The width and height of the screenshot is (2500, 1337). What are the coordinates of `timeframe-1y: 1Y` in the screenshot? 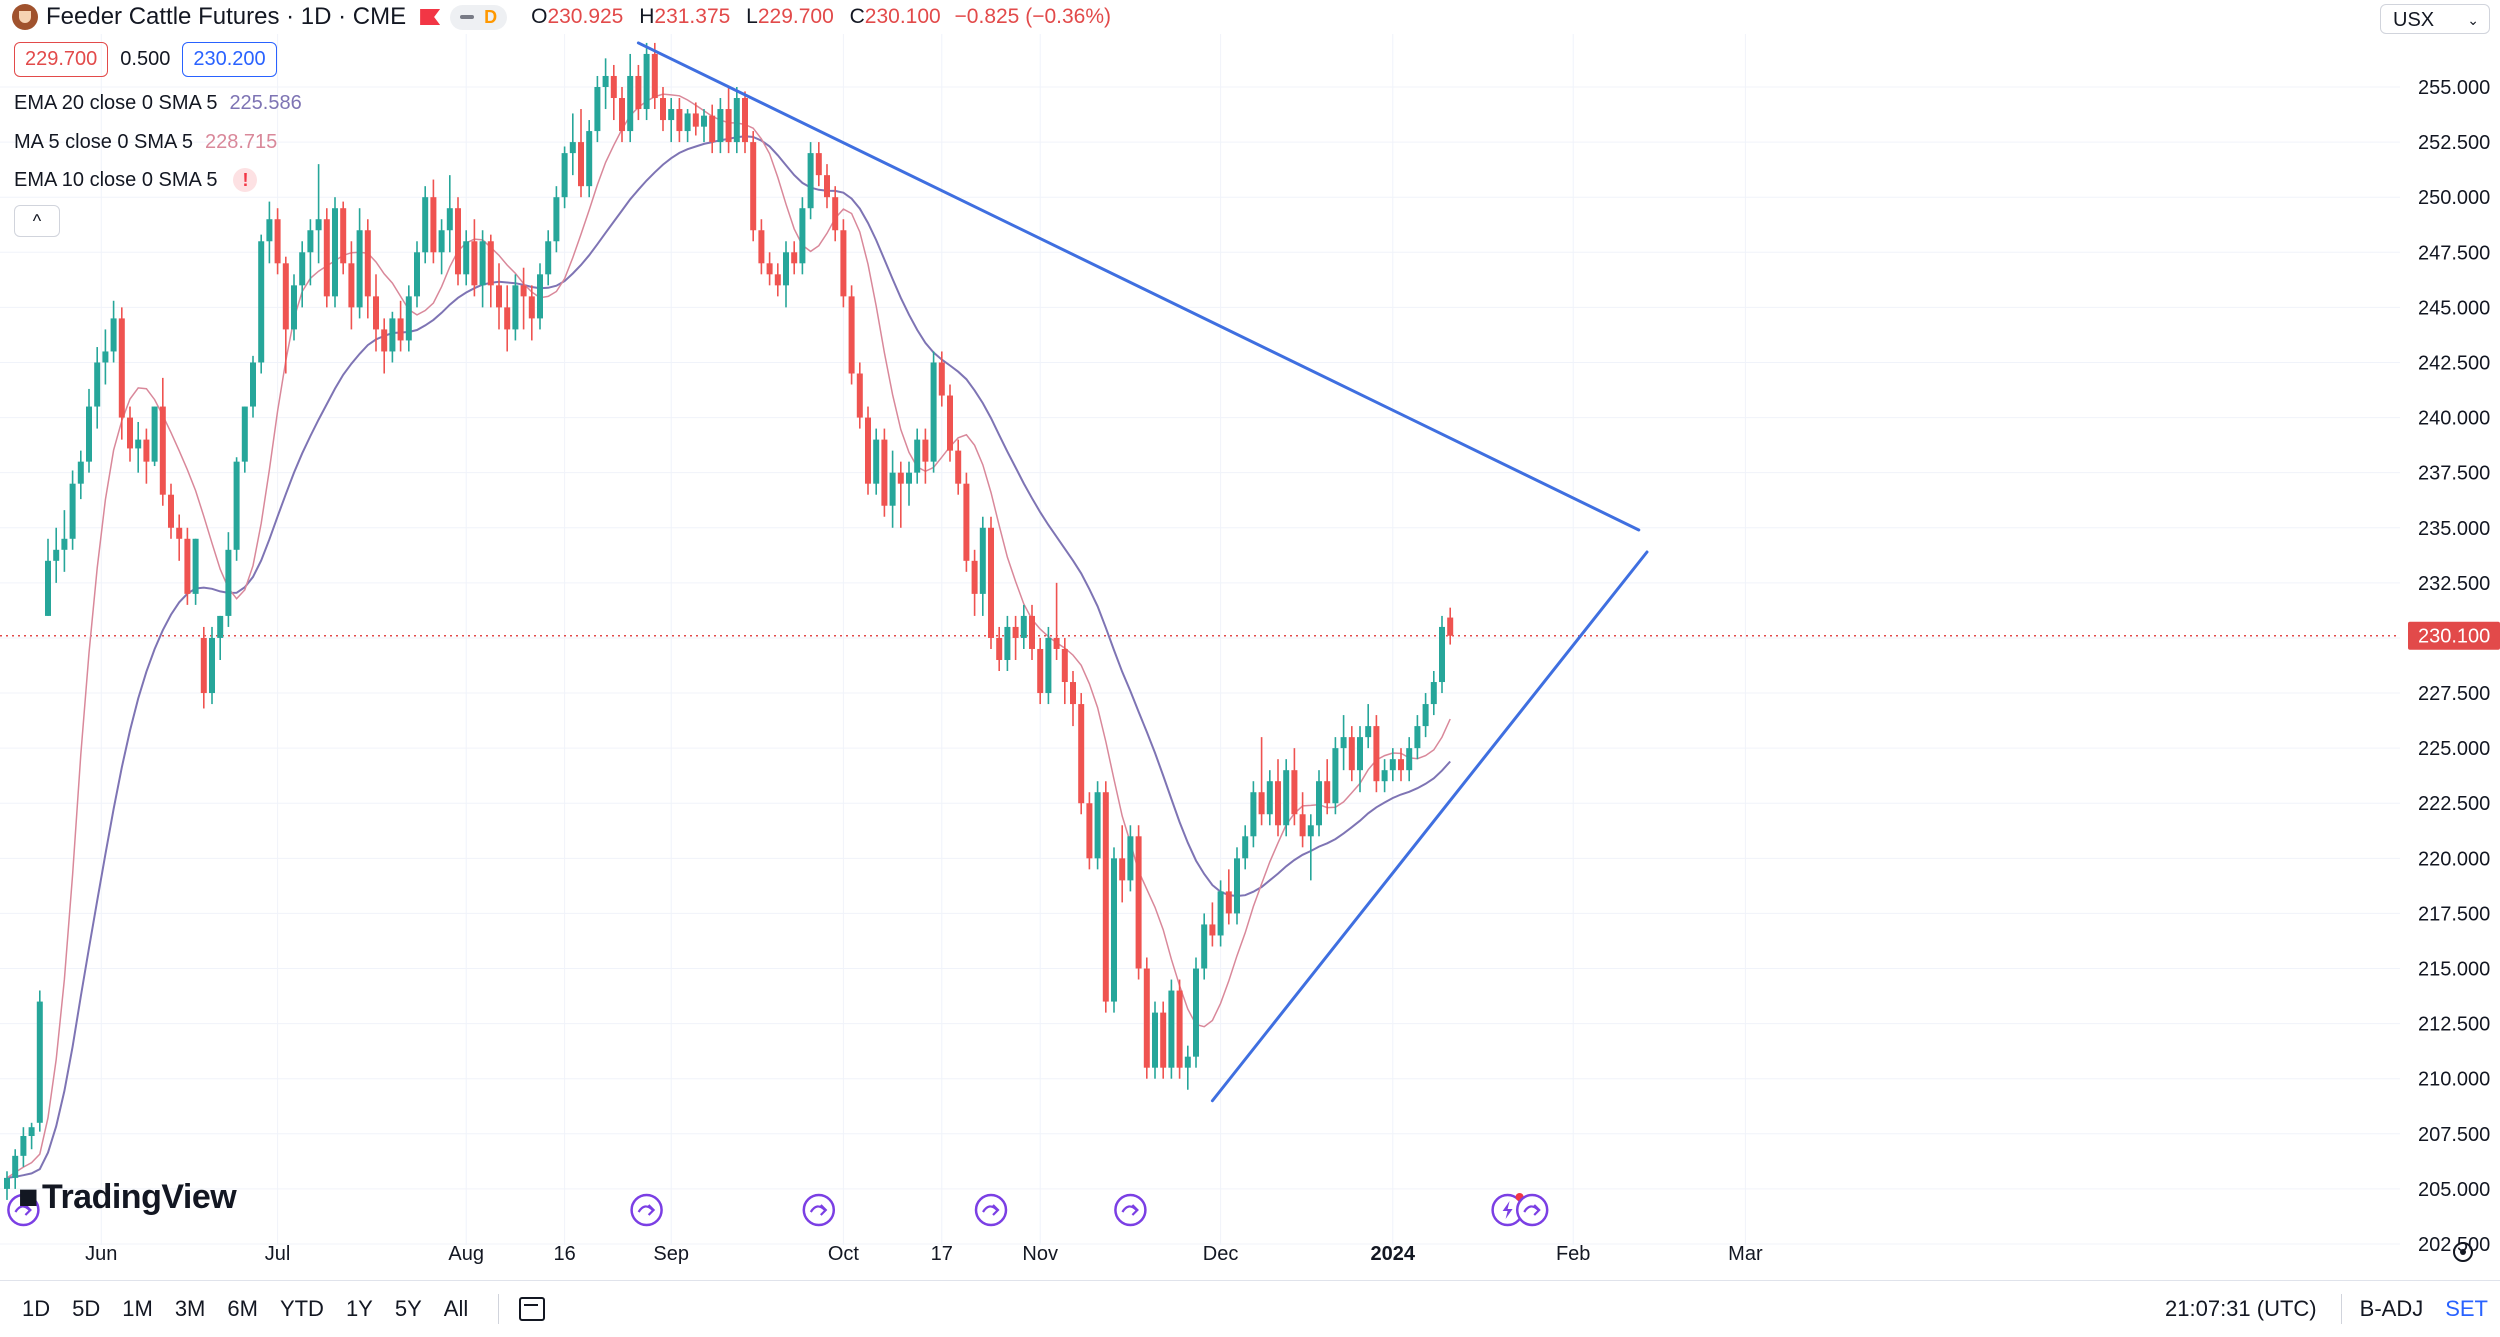 It's located at (359, 1308).